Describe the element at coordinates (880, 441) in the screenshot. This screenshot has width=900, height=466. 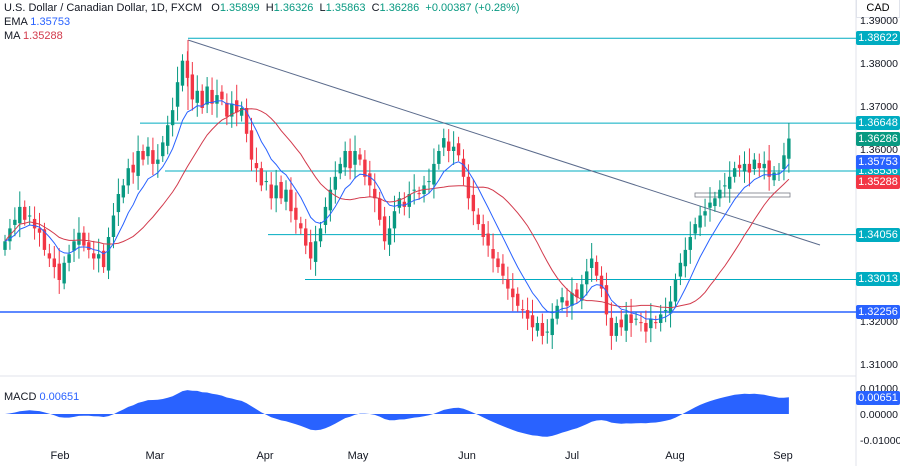
I see `macd-tick: -0.01000` at that location.